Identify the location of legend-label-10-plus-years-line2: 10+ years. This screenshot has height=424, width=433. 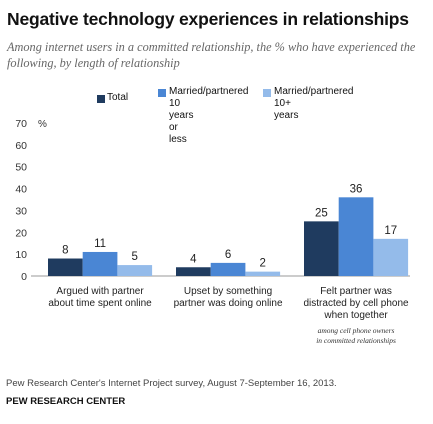
(286, 109).